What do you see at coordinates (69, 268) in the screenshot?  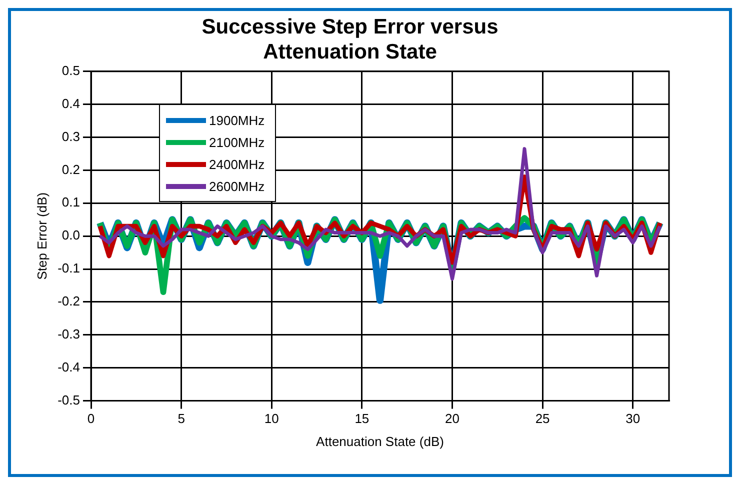 I see `y-tick-label: -0.1` at bounding box center [69, 268].